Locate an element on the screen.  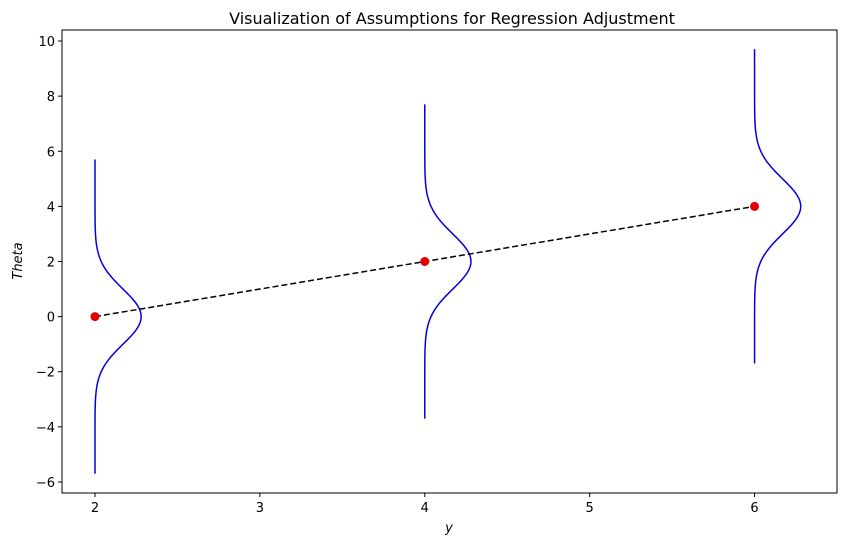
y-tick-label: 6 is located at coordinates (51, 152).